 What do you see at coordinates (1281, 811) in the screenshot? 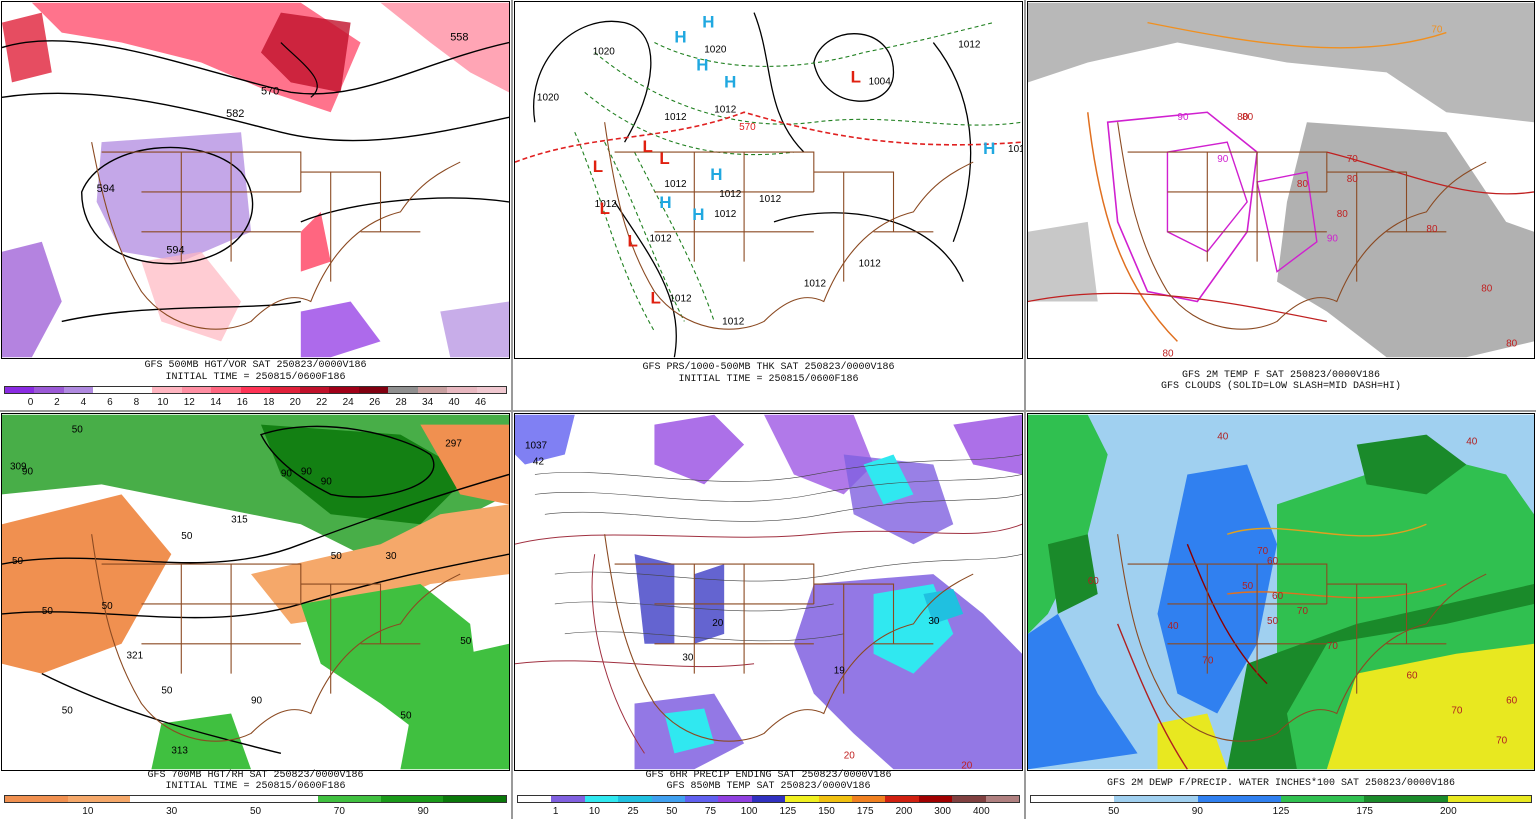
I see `colorbar-tick-label: 125` at bounding box center [1281, 811].